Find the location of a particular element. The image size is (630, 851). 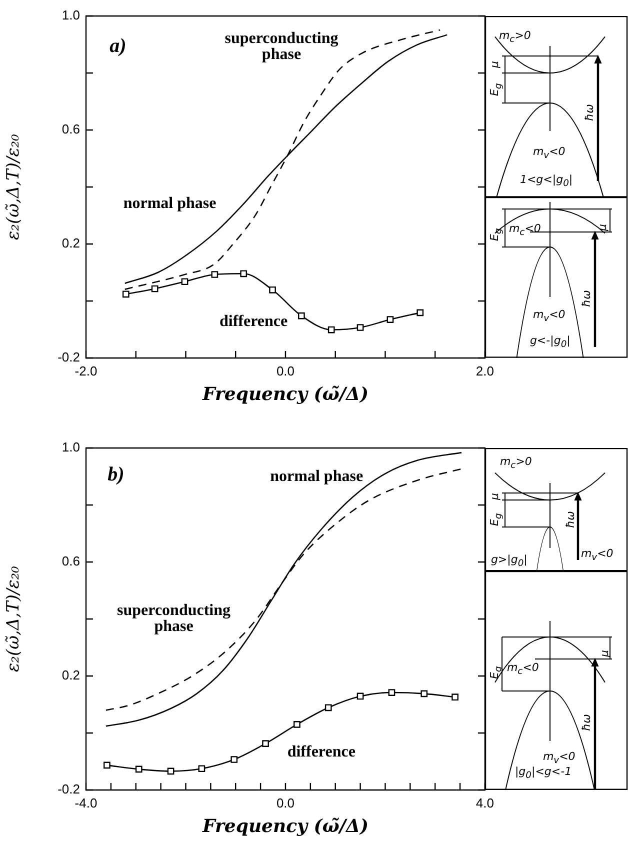

text: g<-|g$_{0}$| is located at coordinates (550, 343).